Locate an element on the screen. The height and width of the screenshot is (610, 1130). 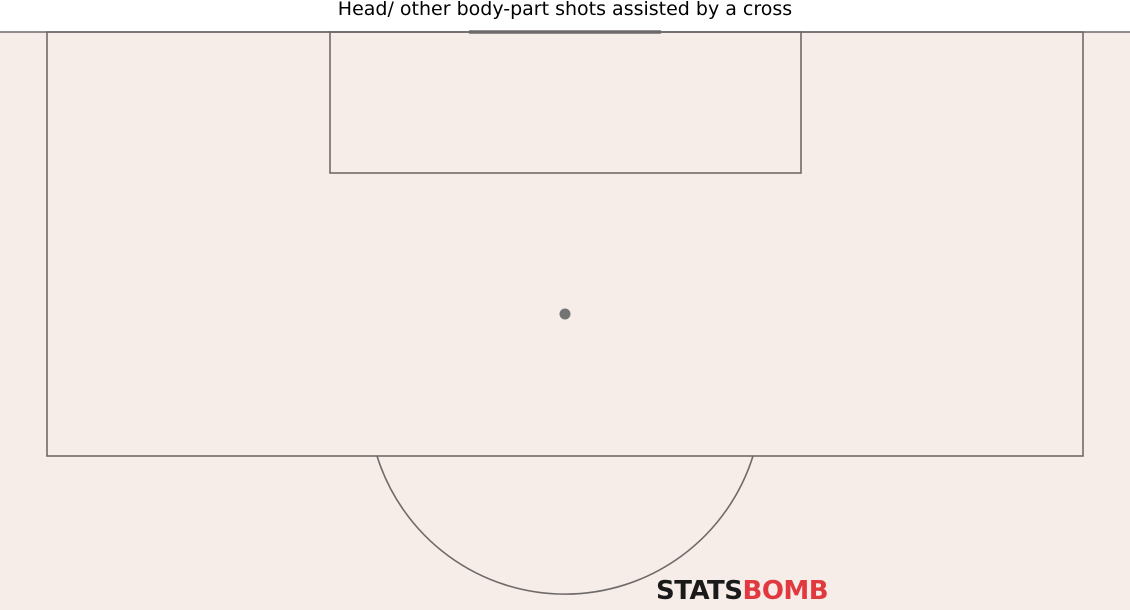
penalty-spot is located at coordinates (565, 314).